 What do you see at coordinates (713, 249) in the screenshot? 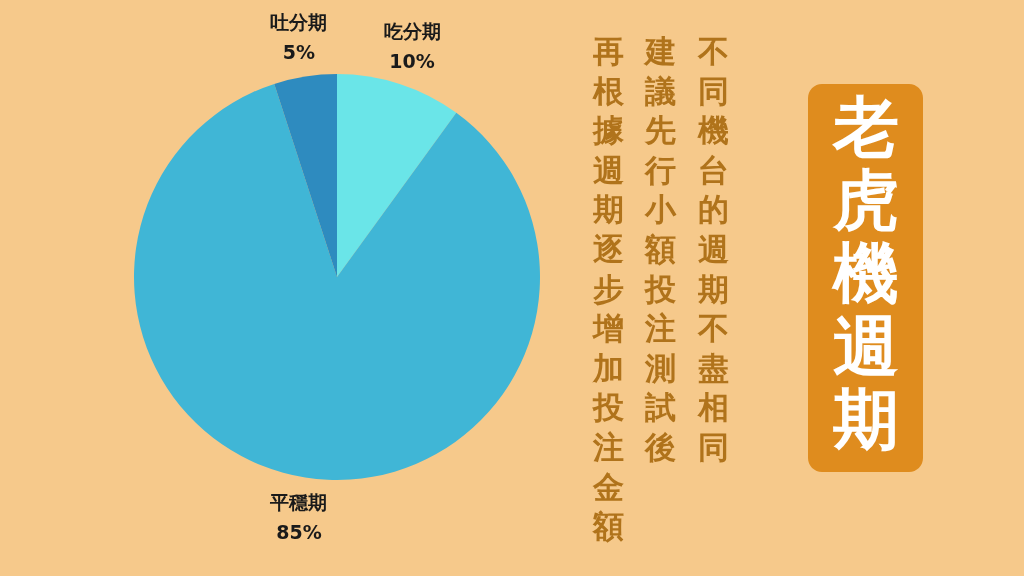
I see `text: 不同機台的週期不盡相同` at bounding box center [713, 249].